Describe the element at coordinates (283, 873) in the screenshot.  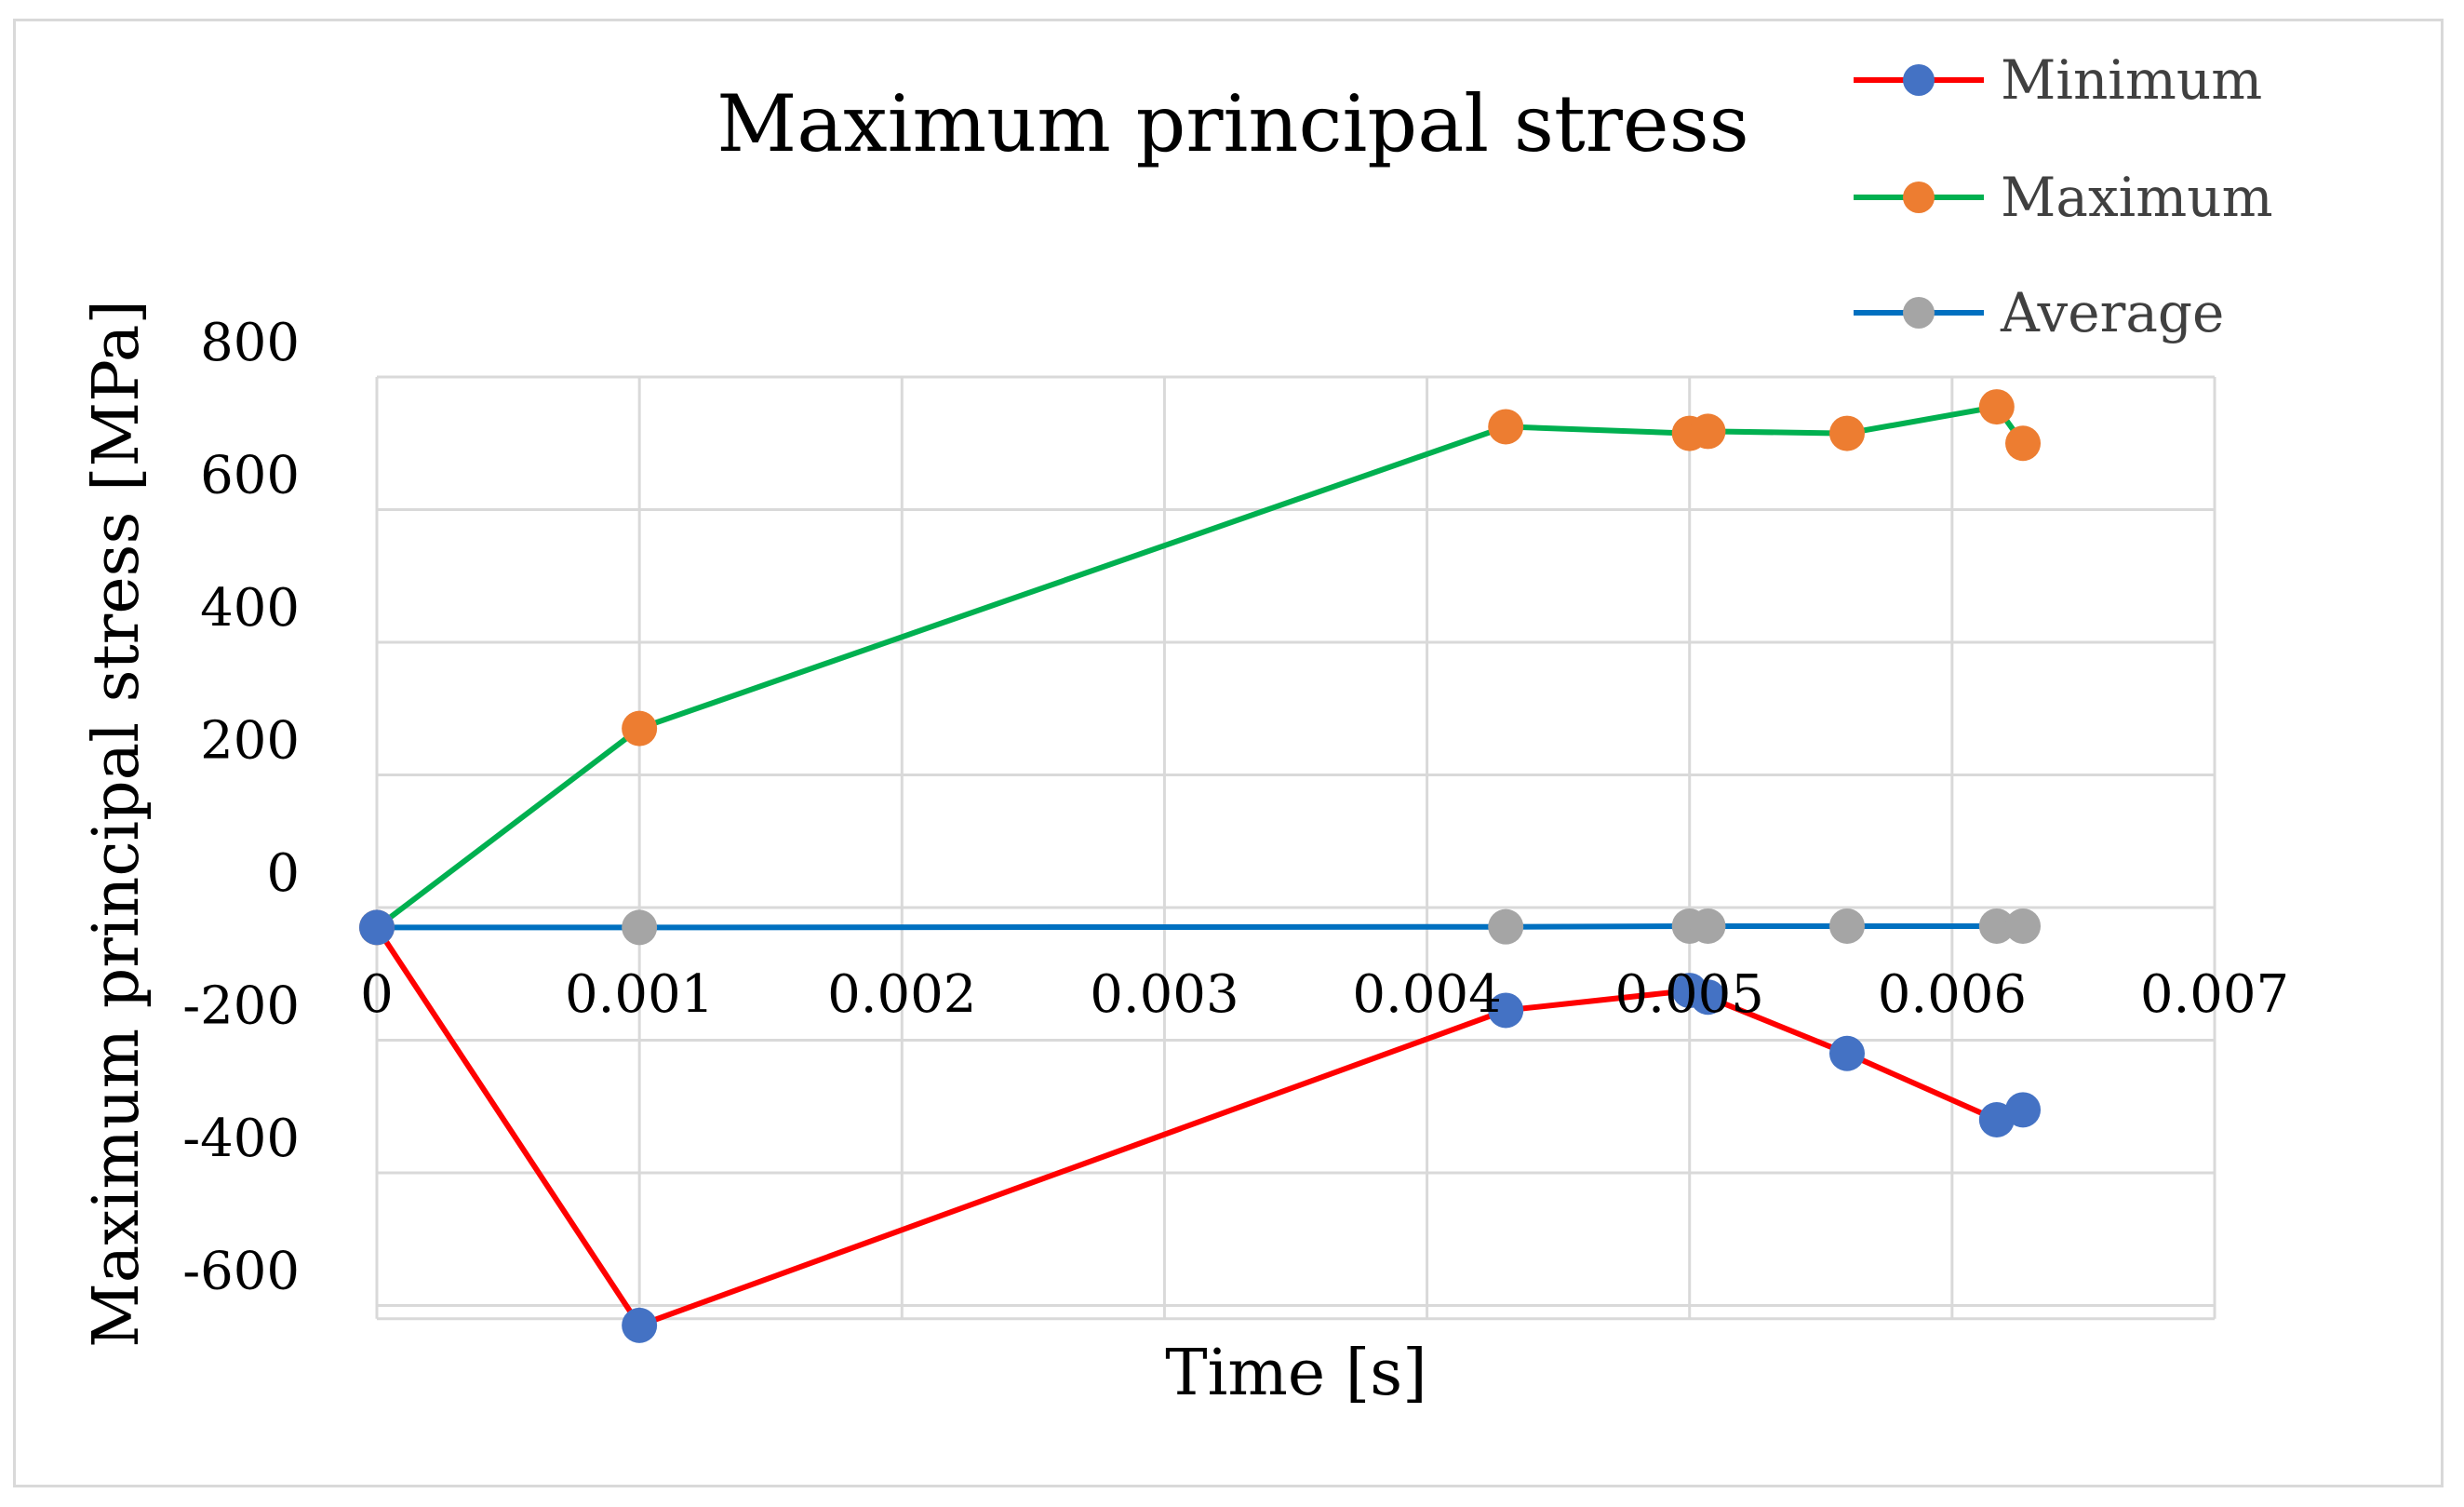
I see `y-tick-label: 0` at that location.